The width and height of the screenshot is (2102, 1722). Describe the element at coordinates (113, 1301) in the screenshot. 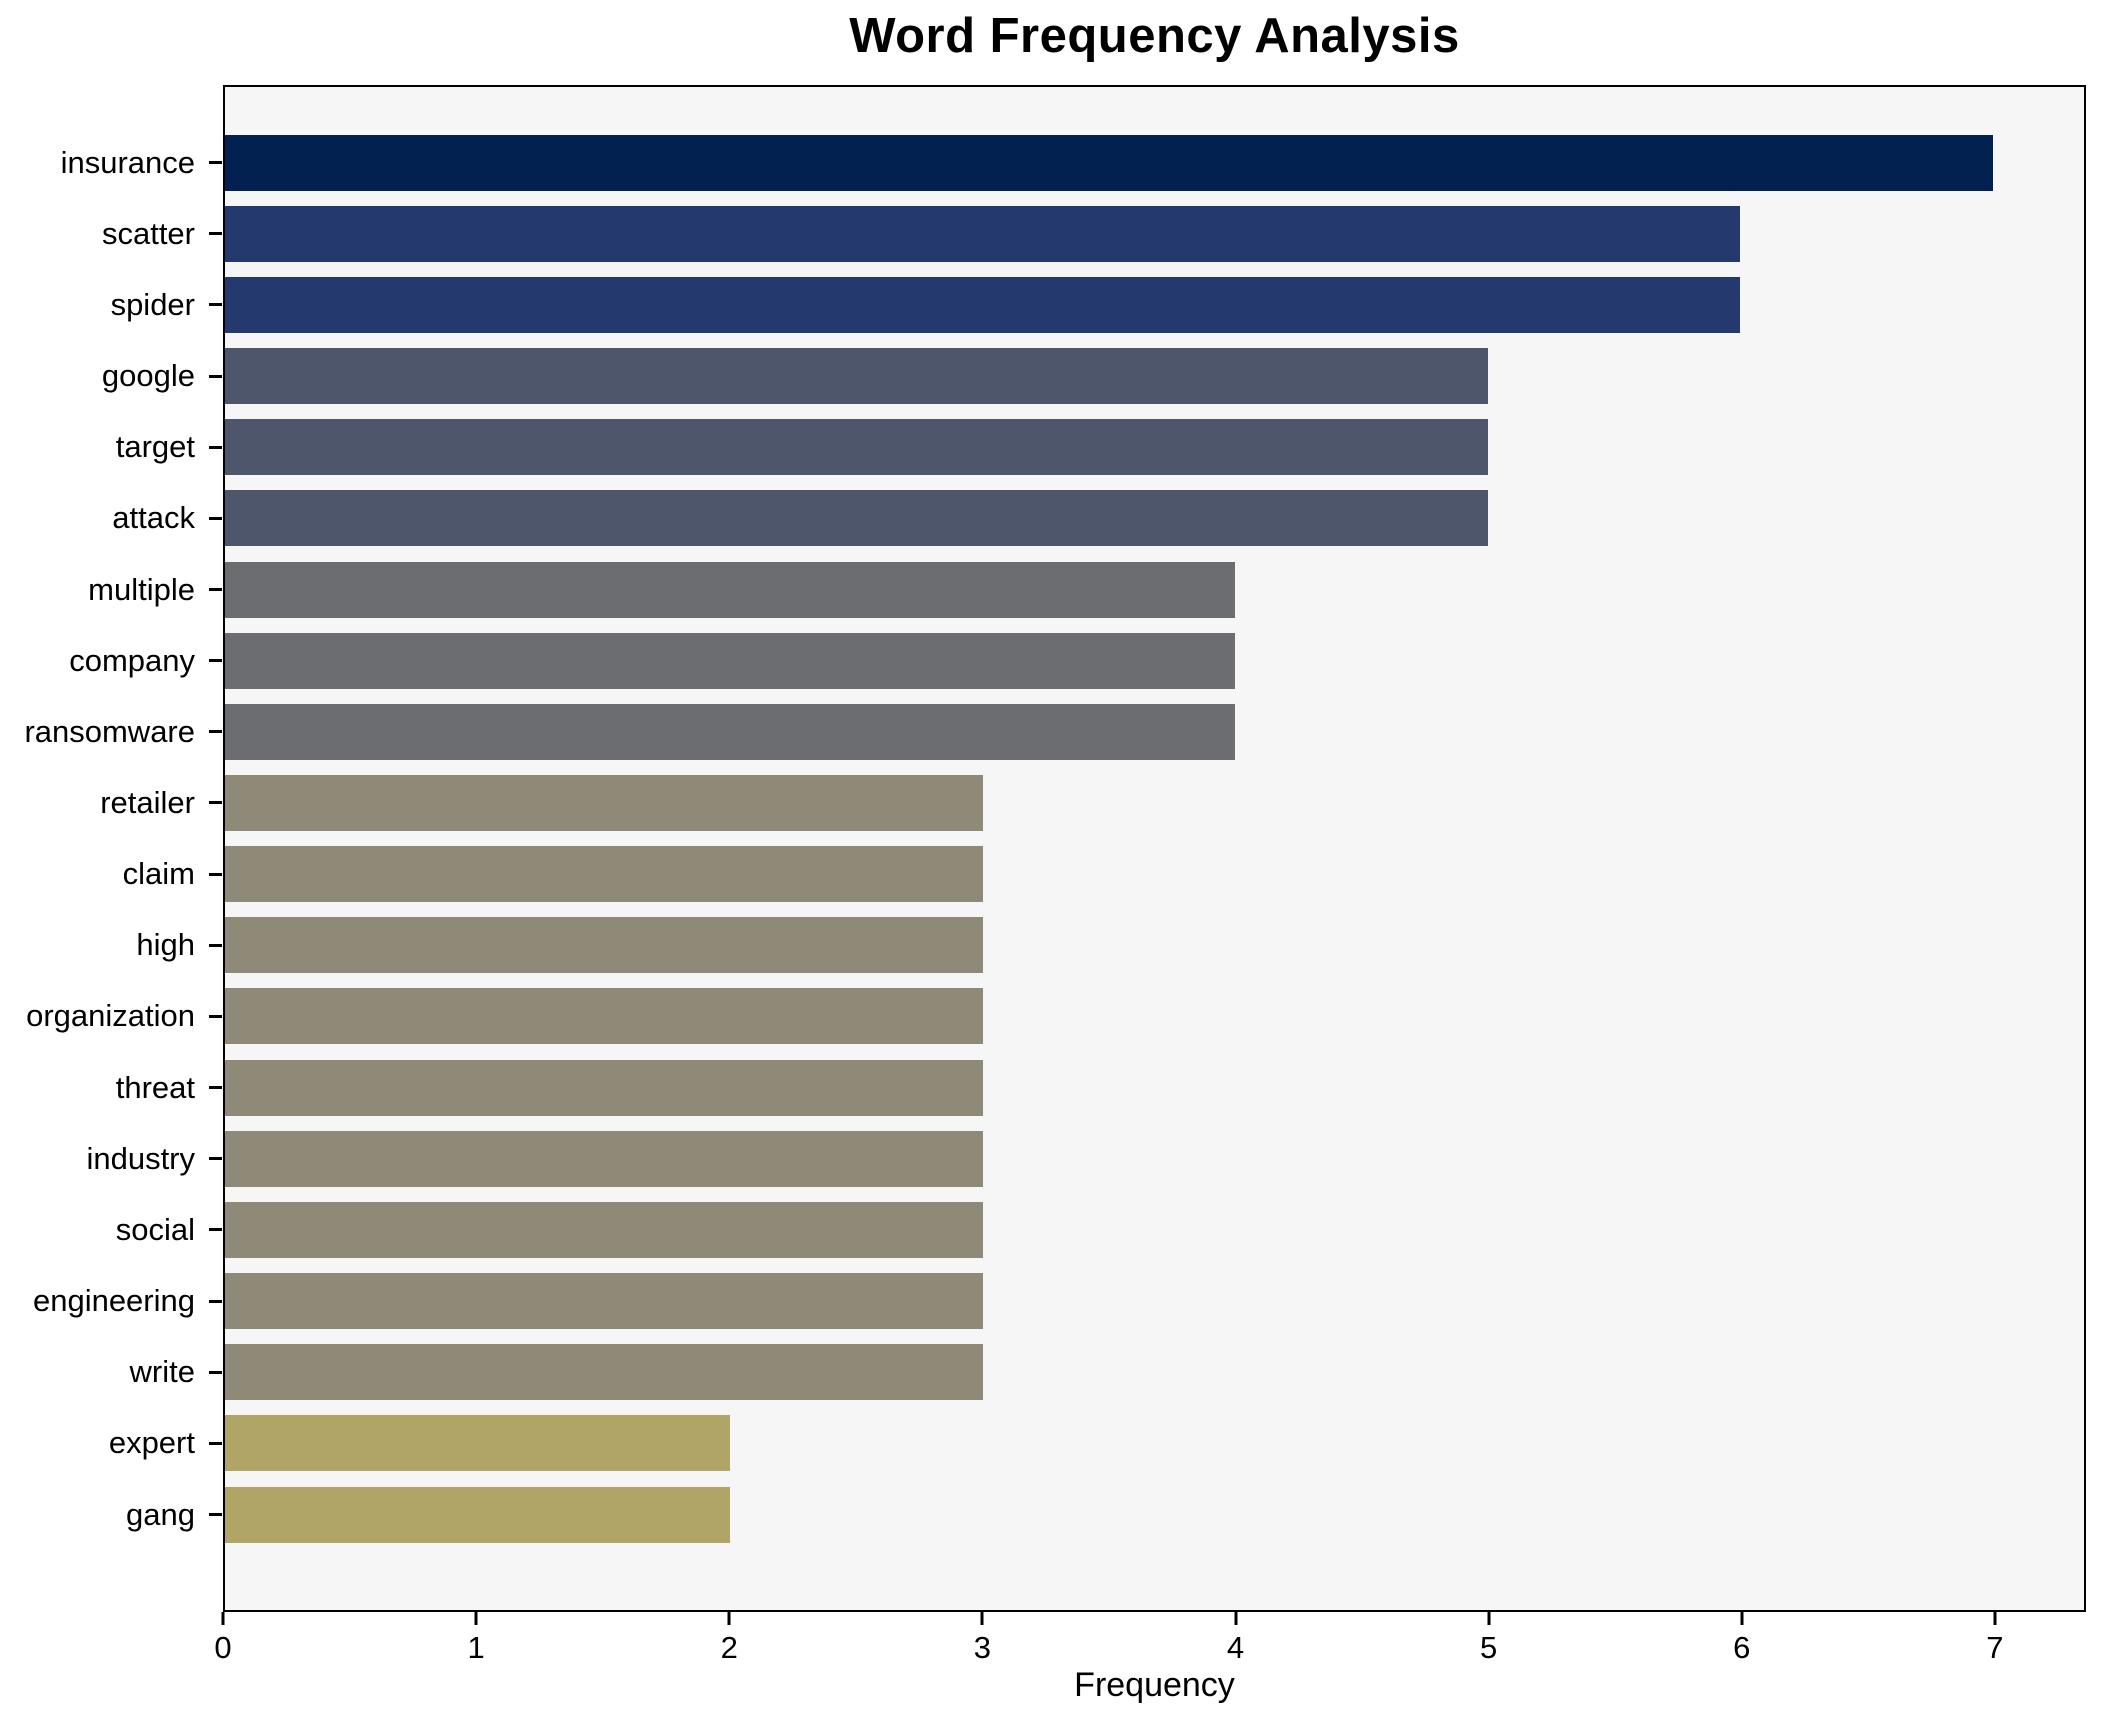

I see `category-label: engineering` at that location.